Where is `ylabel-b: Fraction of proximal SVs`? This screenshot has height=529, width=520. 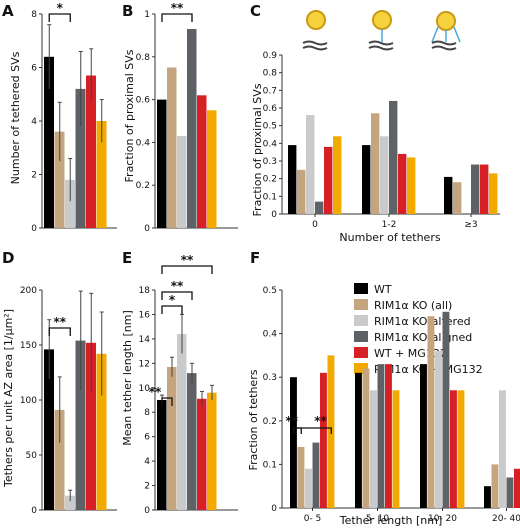 ylabel-b: Fraction of proximal SVs is located at coordinates (129, 115).